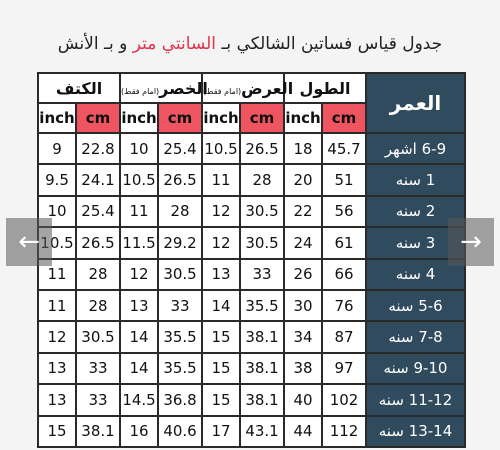  I want to click on inch-cell: 30, so click(303, 305).